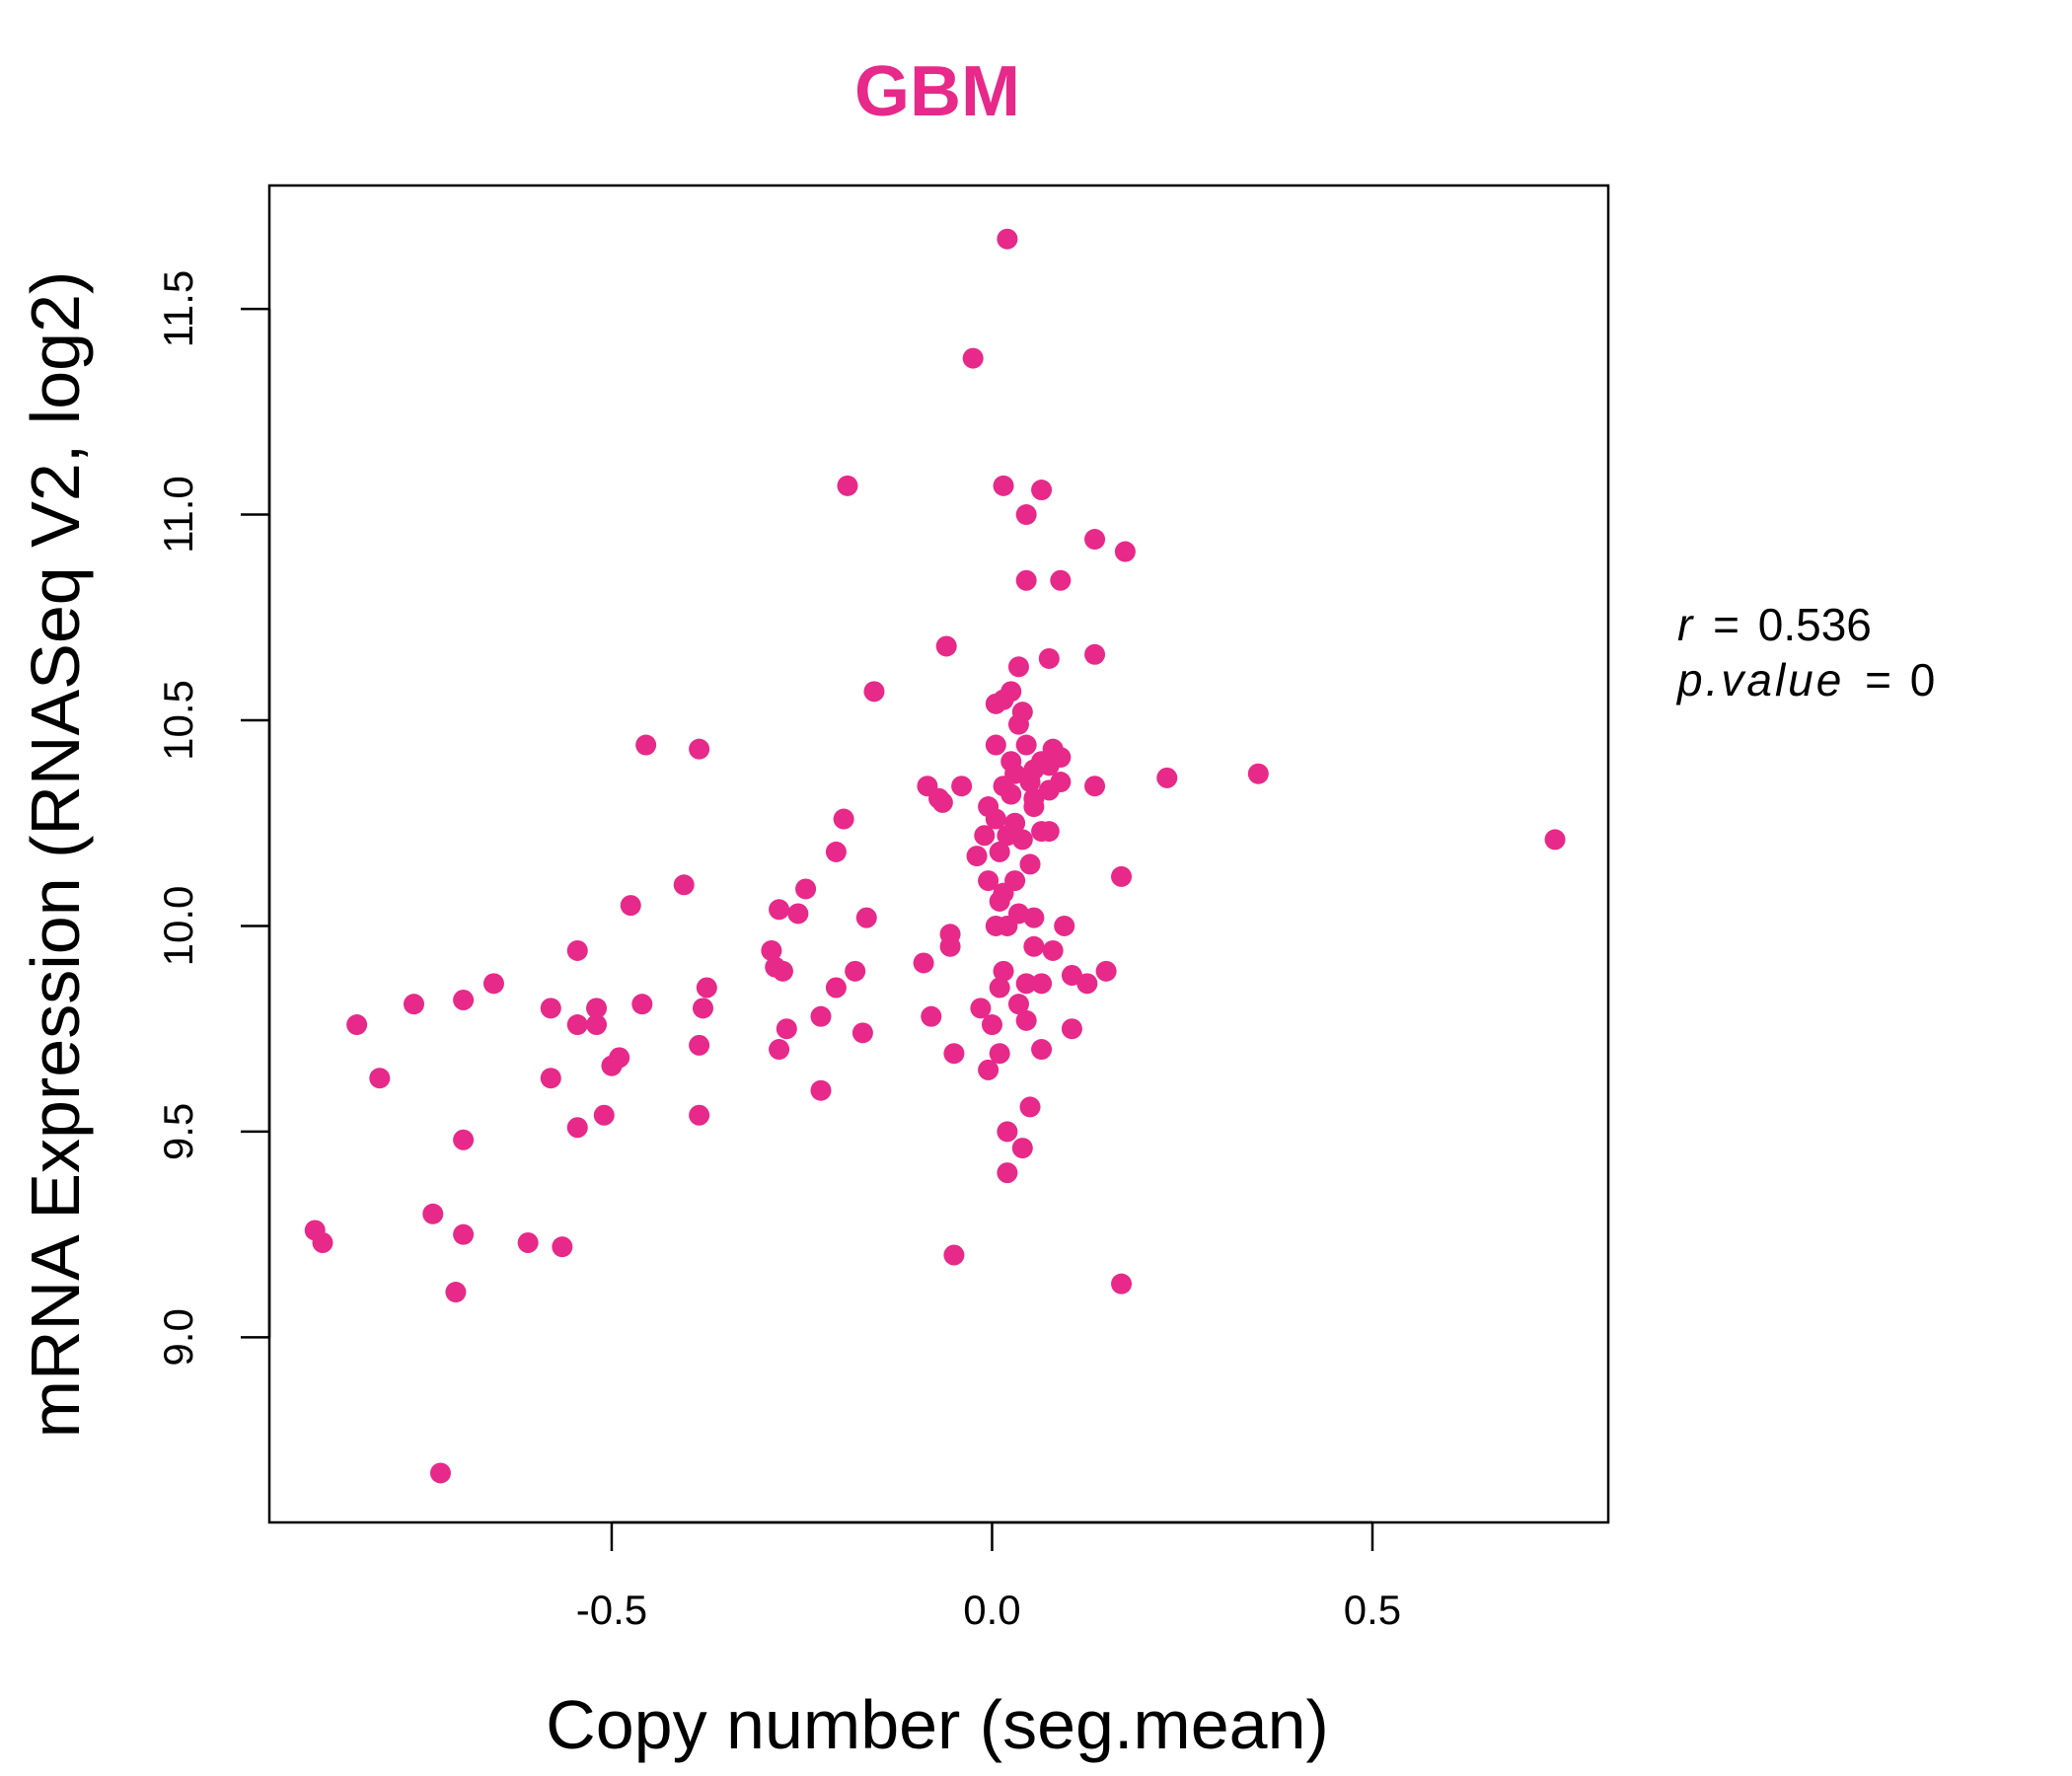  What do you see at coordinates (992, 1610) in the screenshot?
I see `x-tick-label: 0.0` at bounding box center [992, 1610].